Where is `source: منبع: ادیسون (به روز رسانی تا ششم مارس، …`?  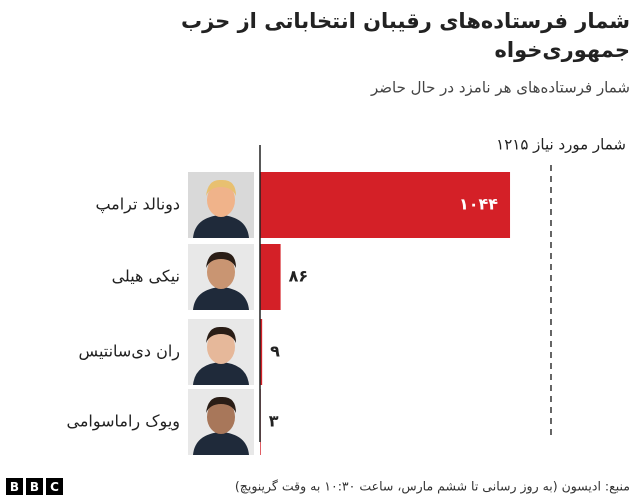
source: منبع: ادیسون (به روز رسانی تا ششم مارس، … is located at coordinates (432, 487).